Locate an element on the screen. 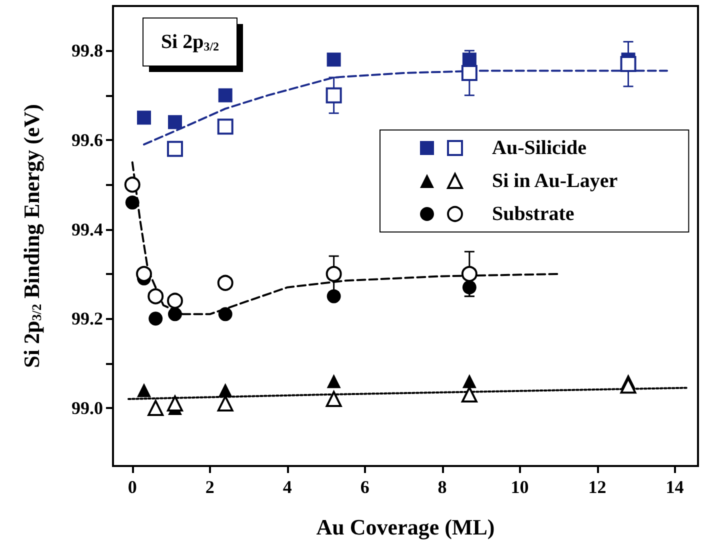  y-tick-label: 99.6 is located at coordinates (87, 140).